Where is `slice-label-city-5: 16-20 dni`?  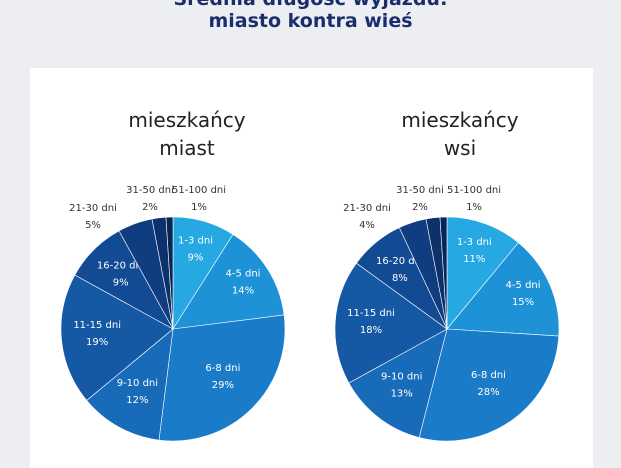
slice-label-city-5: 16-20 dni is located at coordinates (121, 266).